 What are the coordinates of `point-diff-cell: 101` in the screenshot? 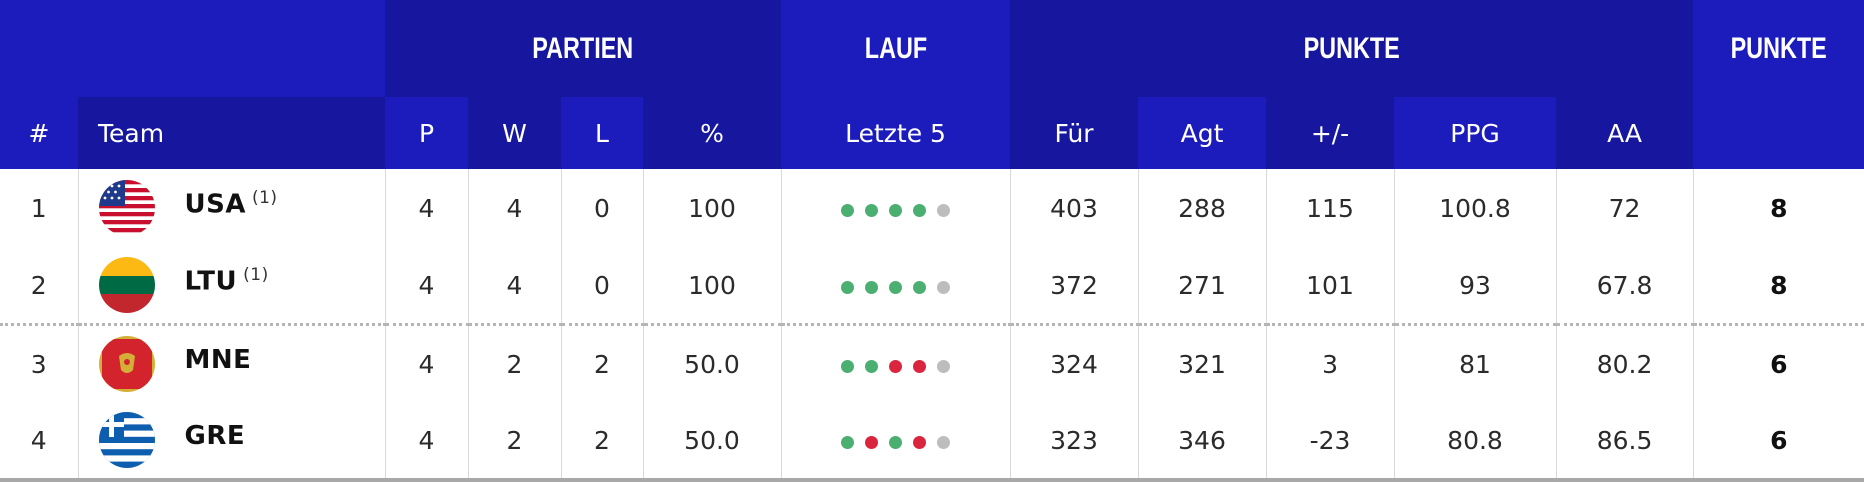 It's located at (1330, 286).